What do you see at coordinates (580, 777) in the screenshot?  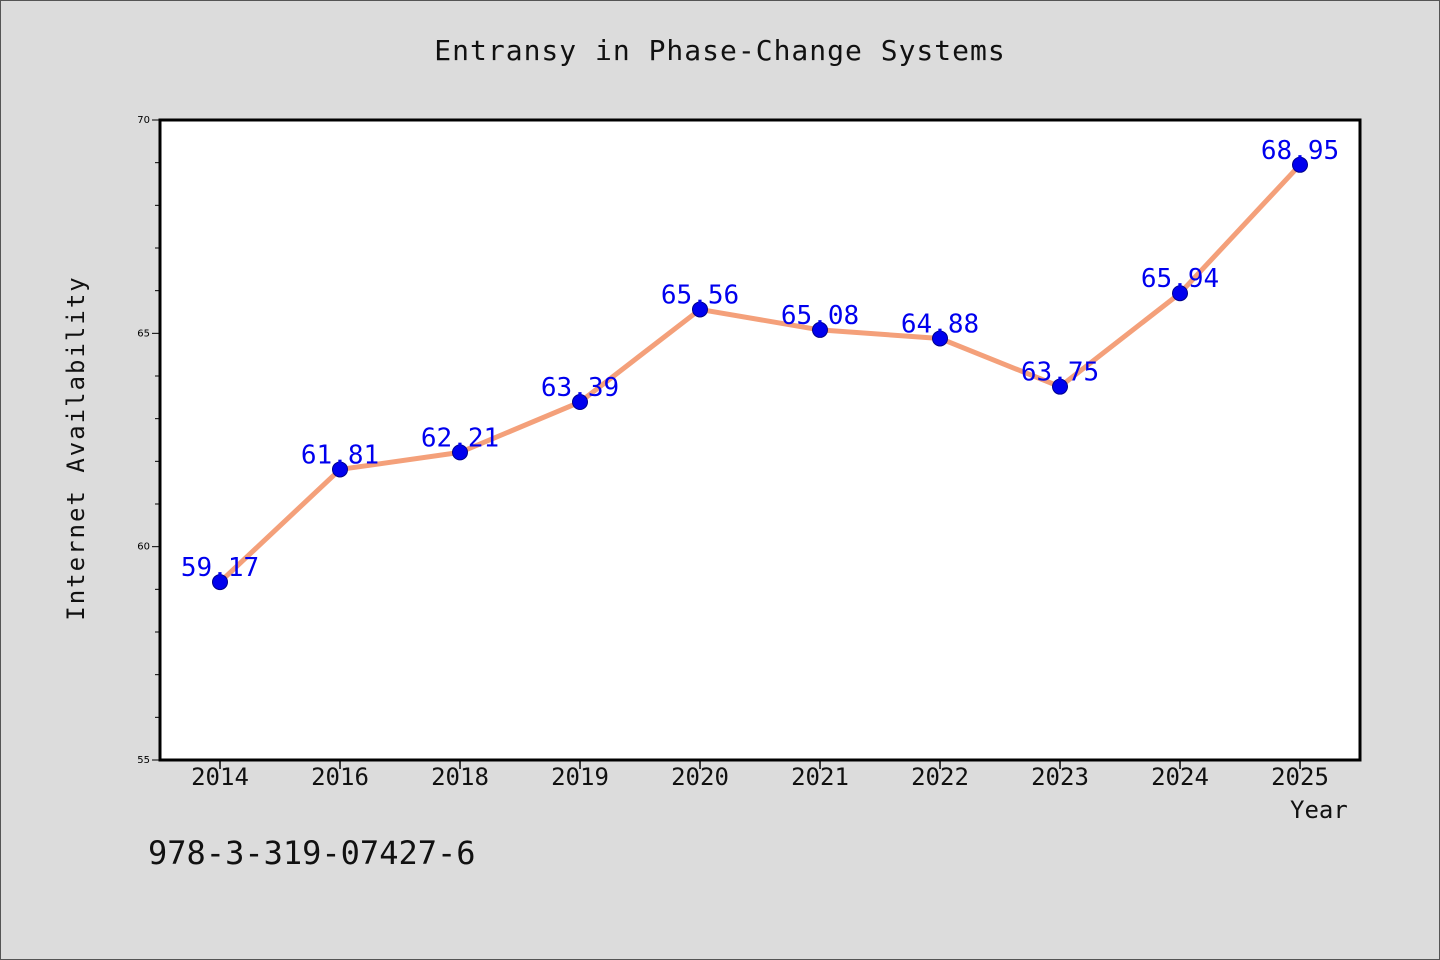 I see `x-tick-label: 2019` at bounding box center [580, 777].